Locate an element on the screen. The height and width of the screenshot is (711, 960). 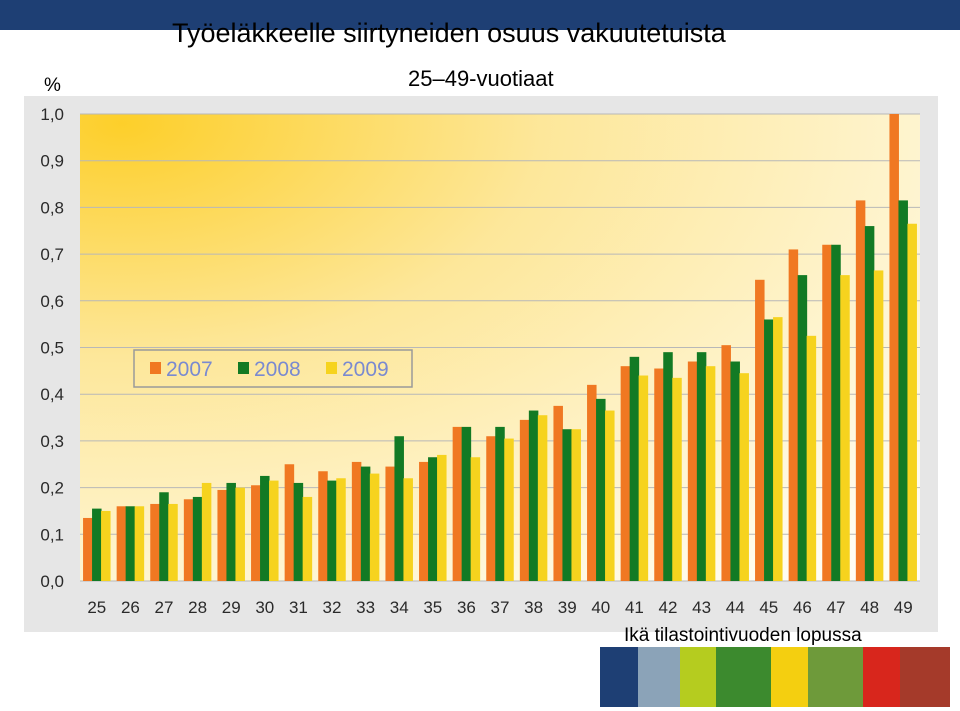
legend-swatch-2007 is located at coordinates (155, 368).